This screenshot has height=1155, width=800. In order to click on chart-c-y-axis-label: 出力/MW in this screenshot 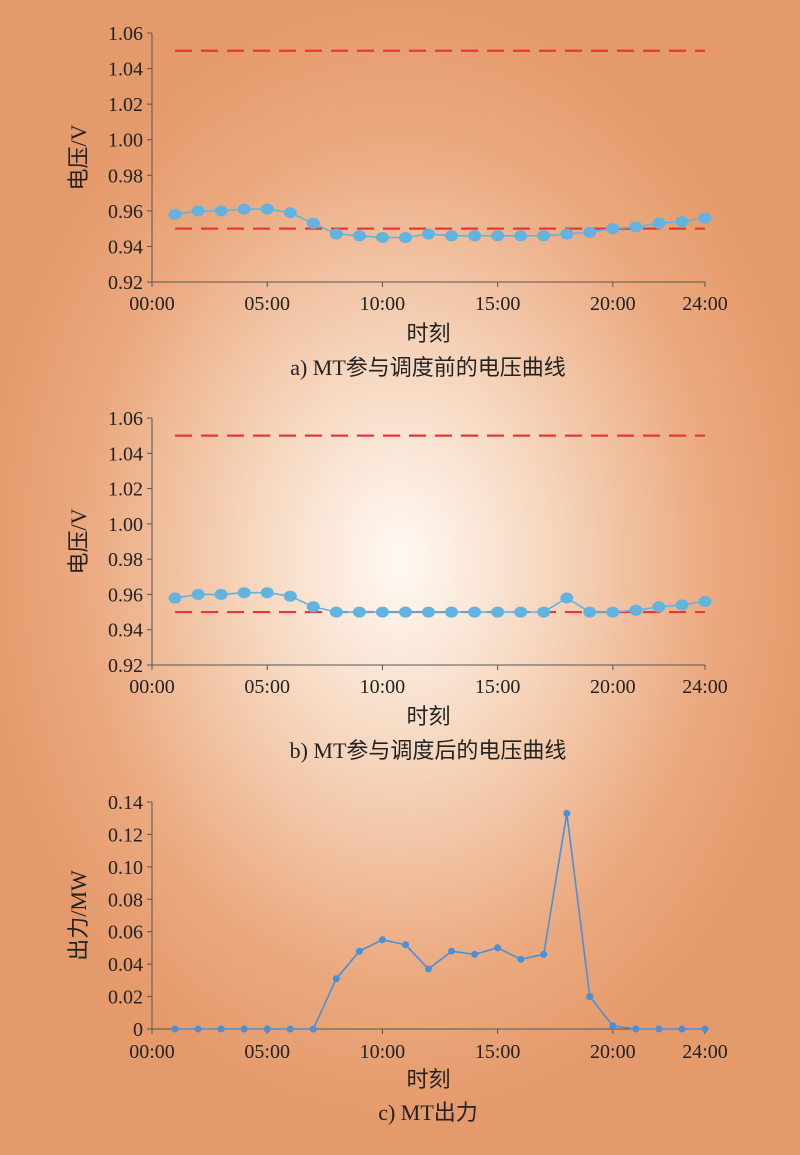, I will do `click(78, 915)`.